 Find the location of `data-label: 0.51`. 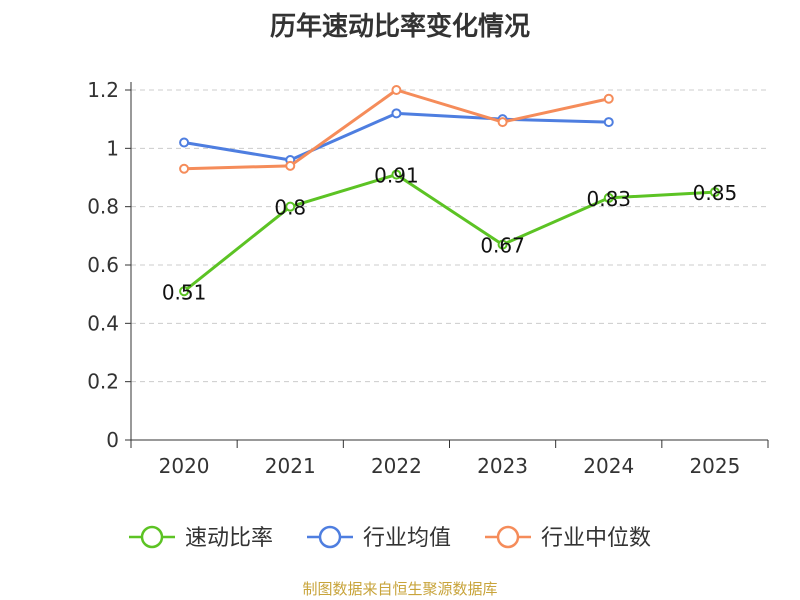

data-label: 0.51 is located at coordinates (184, 292).